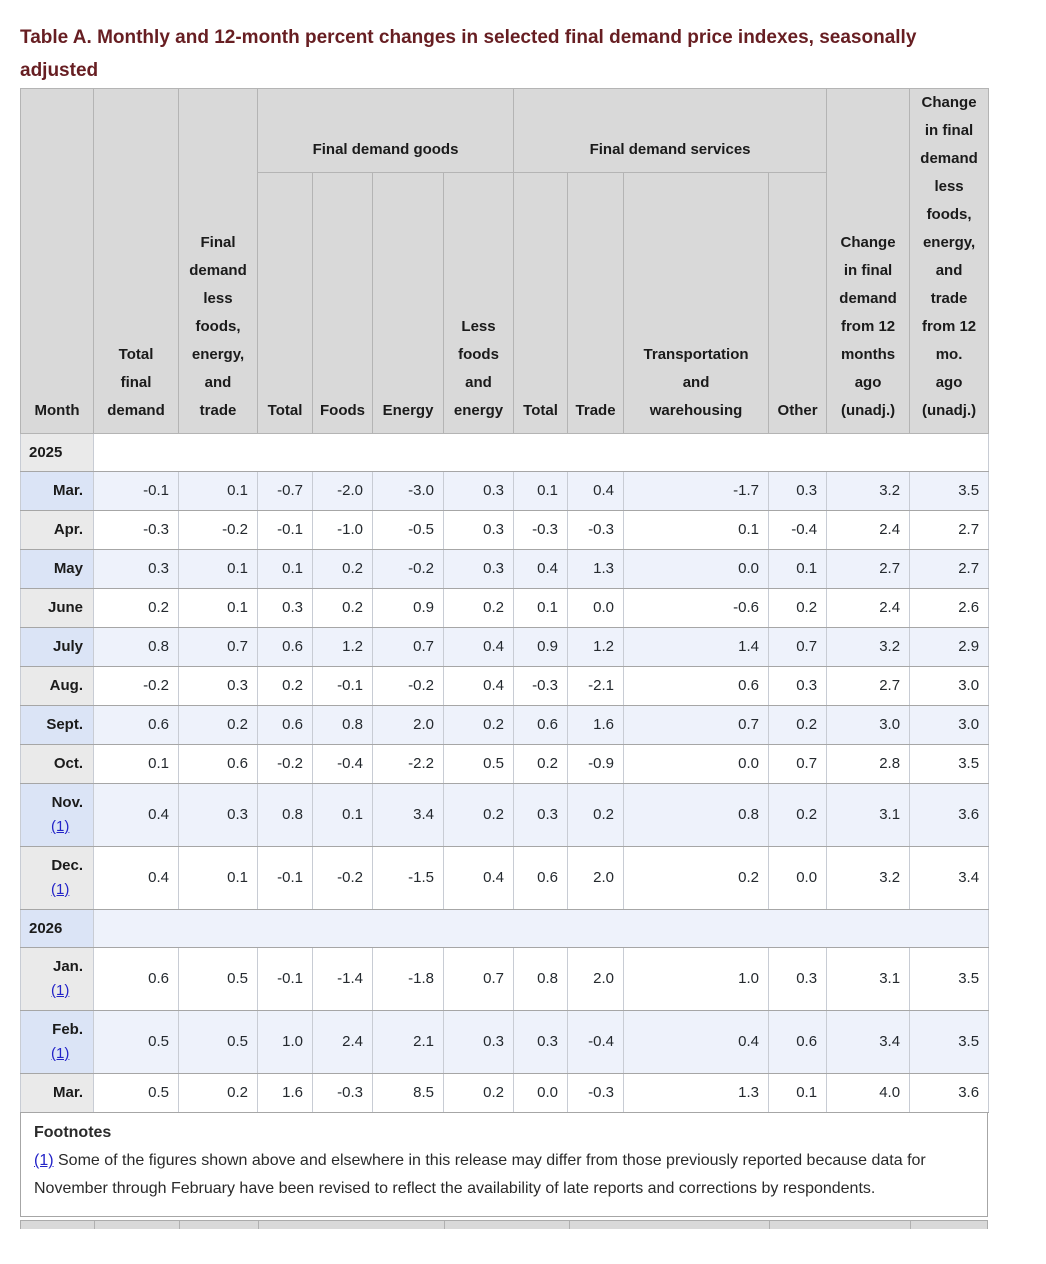  What do you see at coordinates (218, 979) in the screenshot?
I see `value-cell: 0.5` at bounding box center [218, 979].